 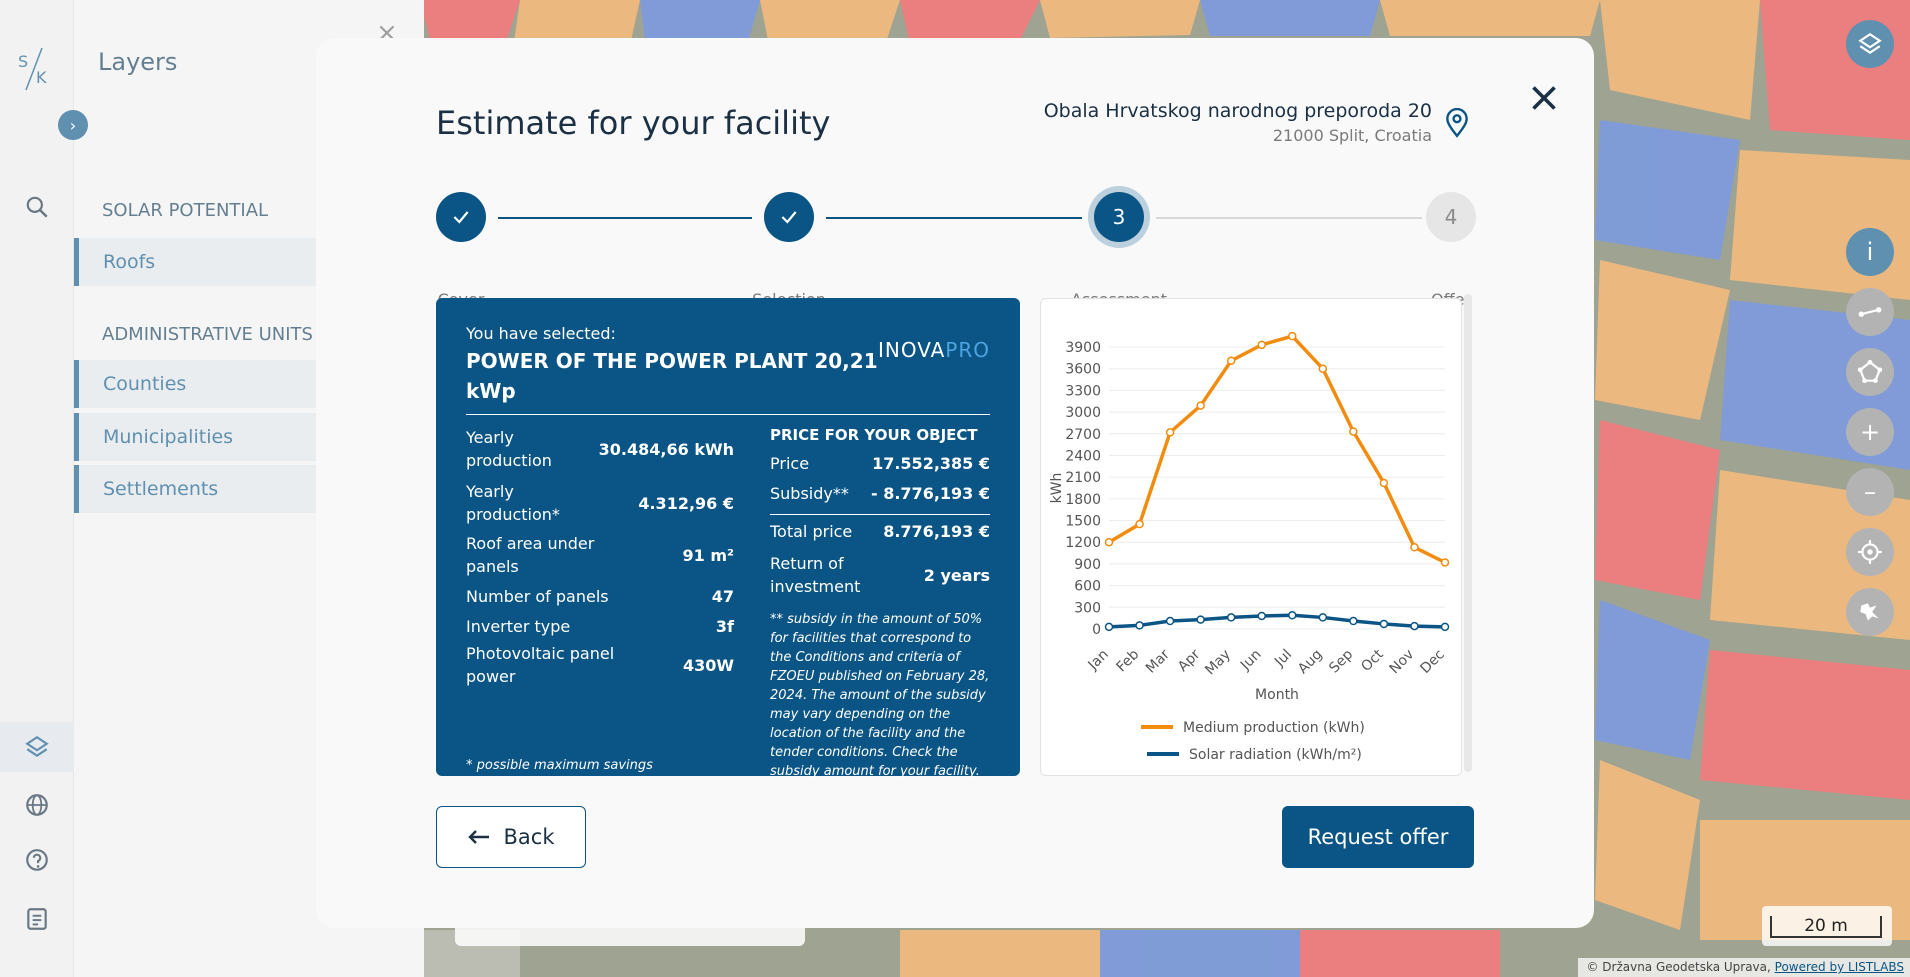 I want to click on scale-bar: 20 m, so click(x=1827, y=926).